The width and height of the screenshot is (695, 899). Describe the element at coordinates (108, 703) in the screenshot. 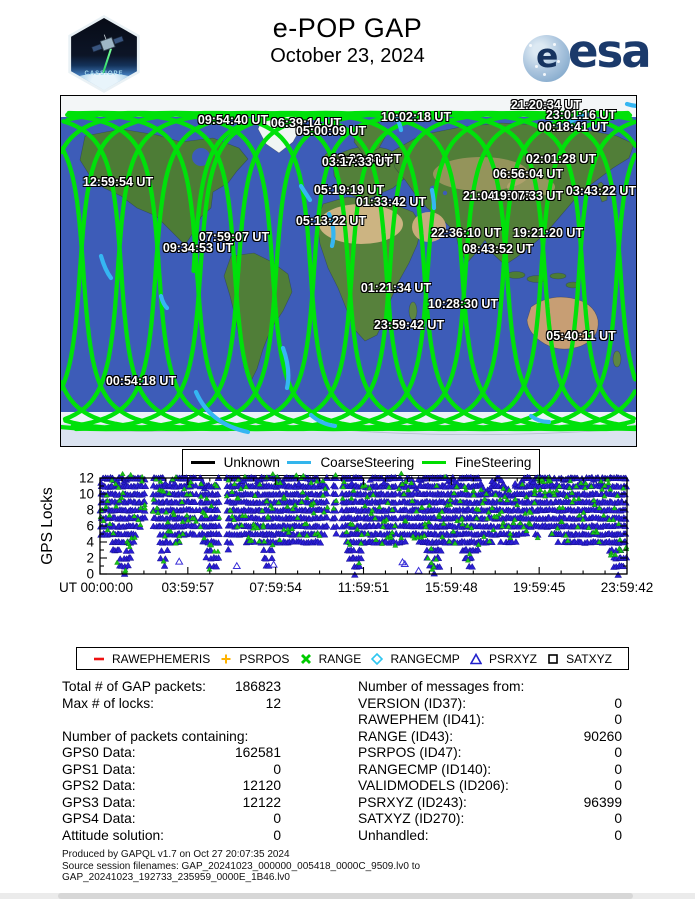

I see `stat-label: Max # of locks:` at that location.